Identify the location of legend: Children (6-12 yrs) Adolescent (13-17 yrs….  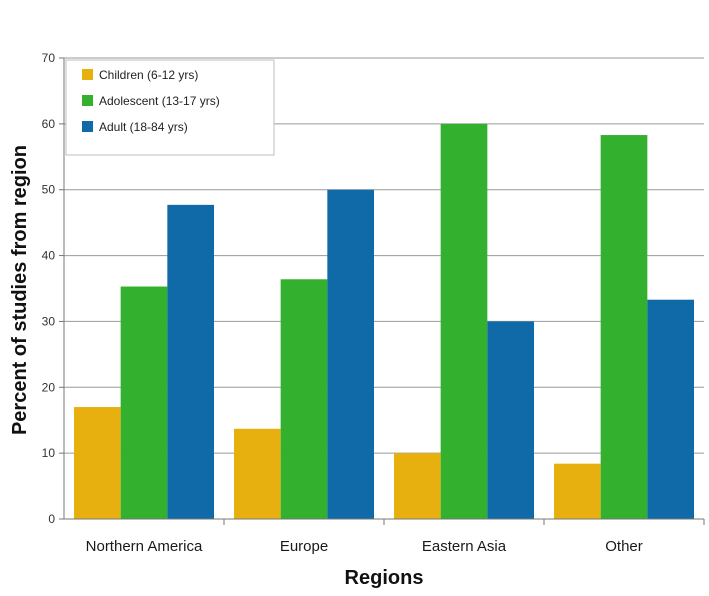
(170, 107).